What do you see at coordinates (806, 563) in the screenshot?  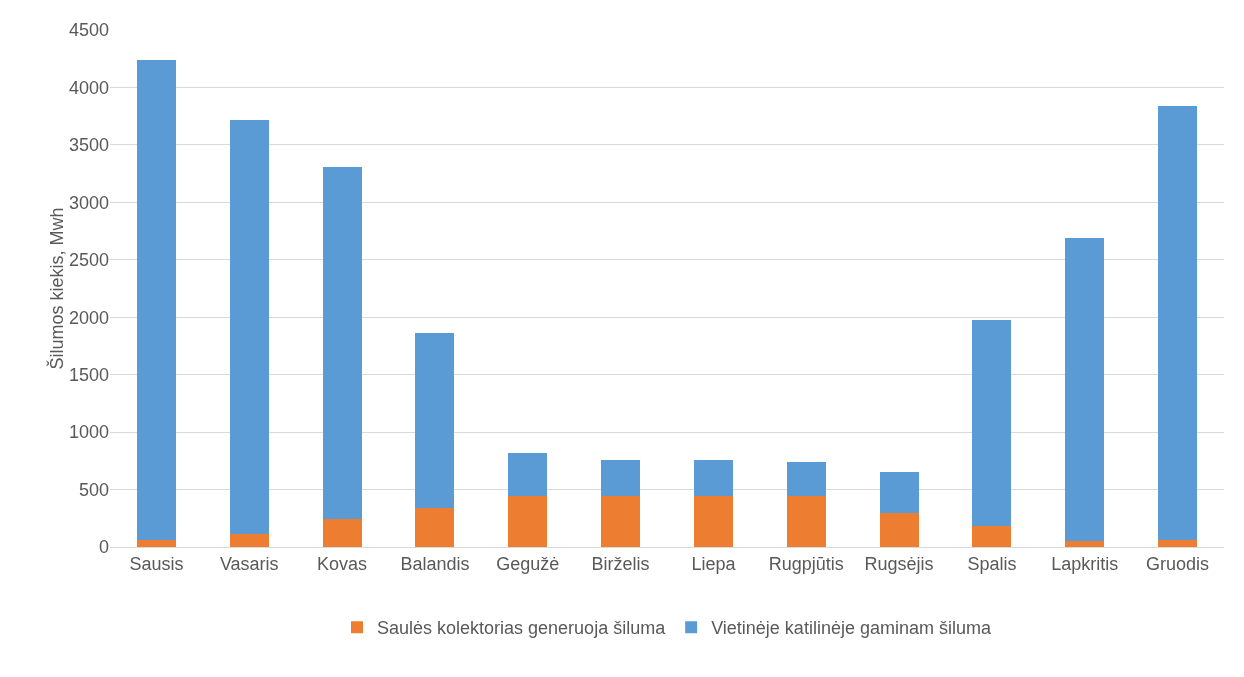 I see `x-tick-label: Rugpjūtis` at bounding box center [806, 563].